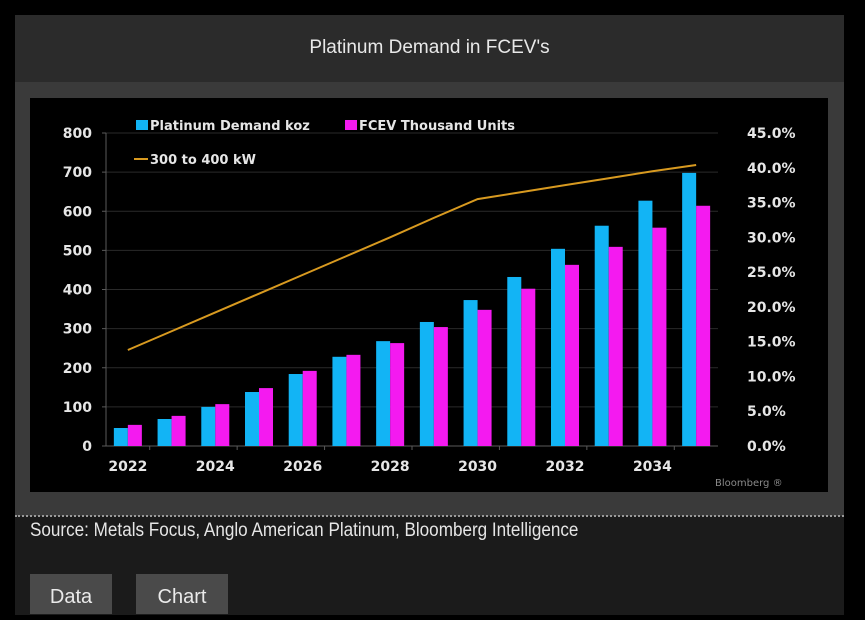 This screenshot has height=620, width=865. Describe the element at coordinates (749, 483) in the screenshot. I see `bloomberg-credit: Bloomberg ®` at that location.